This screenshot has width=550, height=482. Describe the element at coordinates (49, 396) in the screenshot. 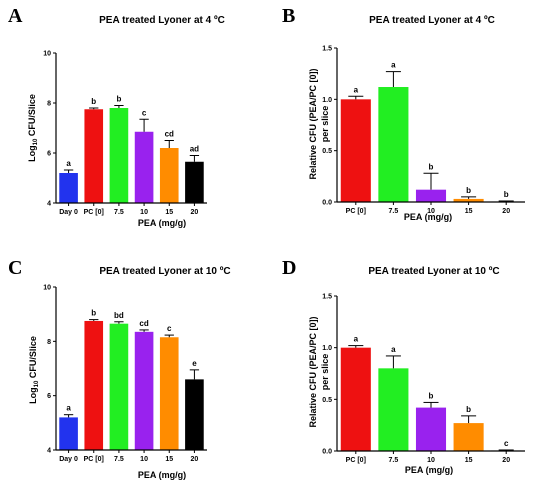

I see `panel-c-ytick-label-2: 6` at that location.